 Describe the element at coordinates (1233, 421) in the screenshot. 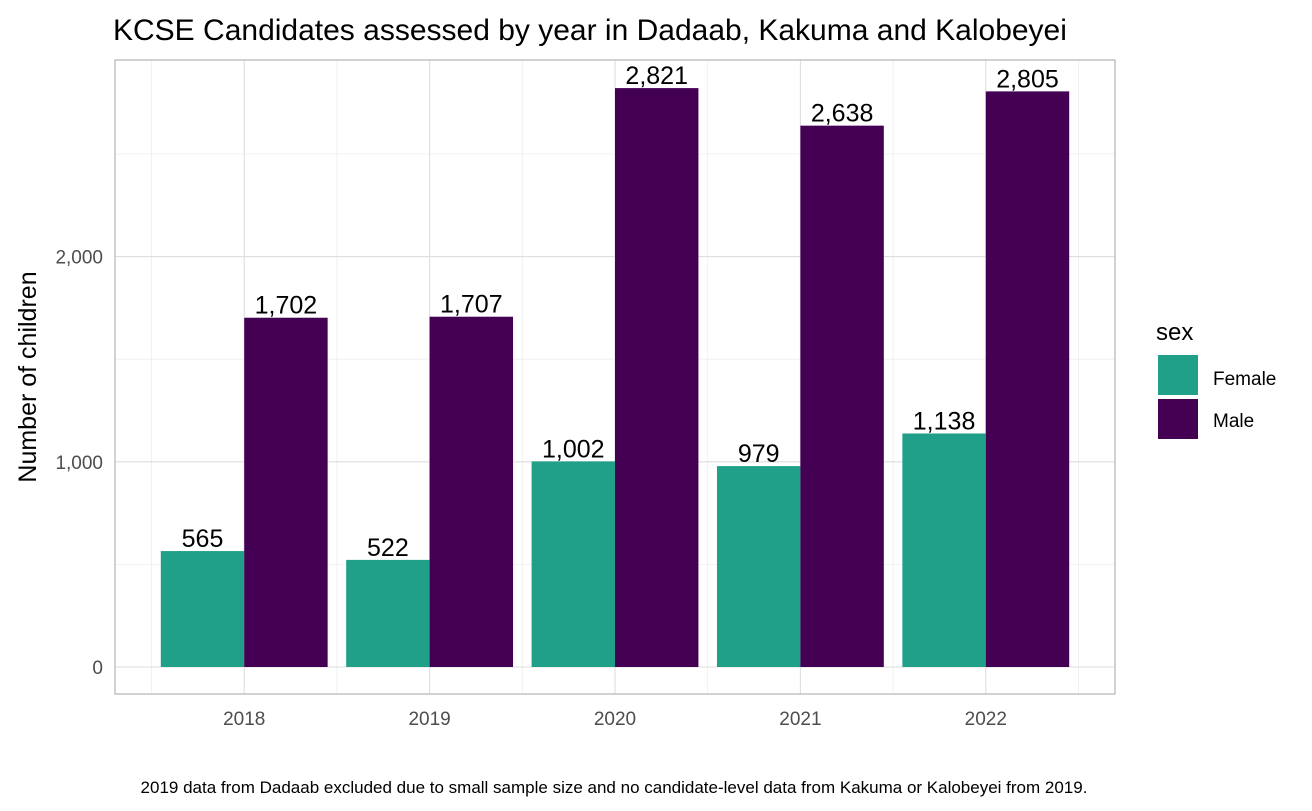

I see `legend-label-male: Male` at that location.